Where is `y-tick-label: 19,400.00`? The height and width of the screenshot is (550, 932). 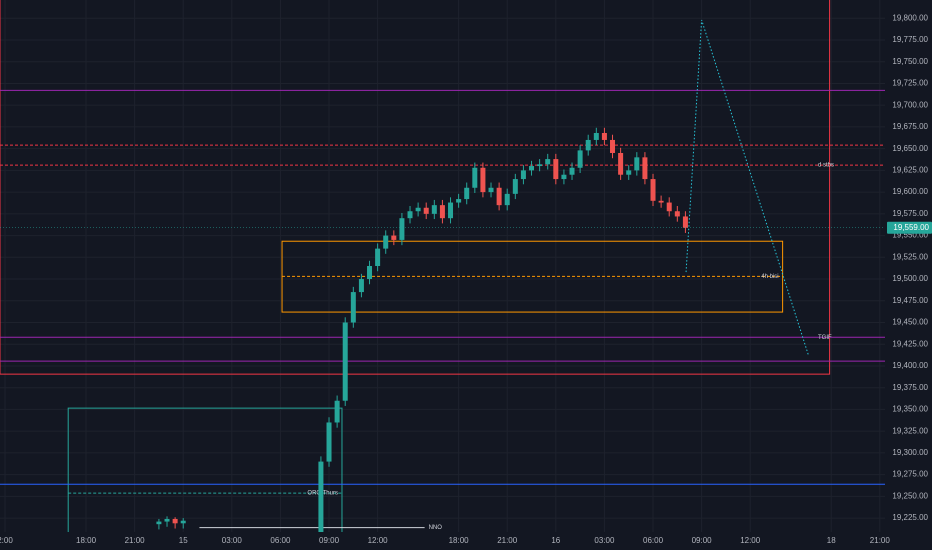
y-tick-label: 19,400.00 is located at coordinates (910, 365).